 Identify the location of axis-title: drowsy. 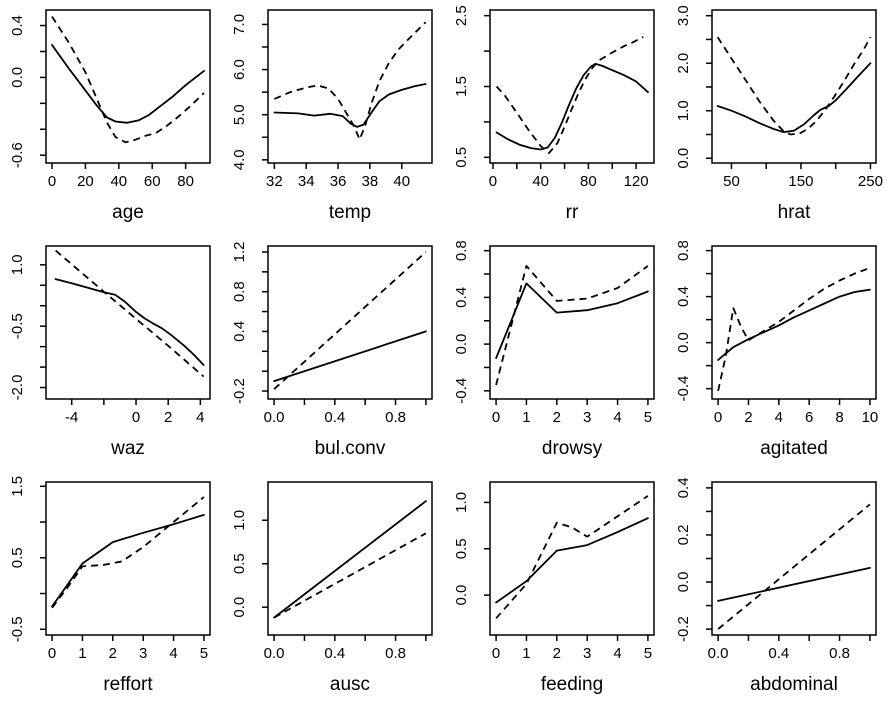
(572, 448).